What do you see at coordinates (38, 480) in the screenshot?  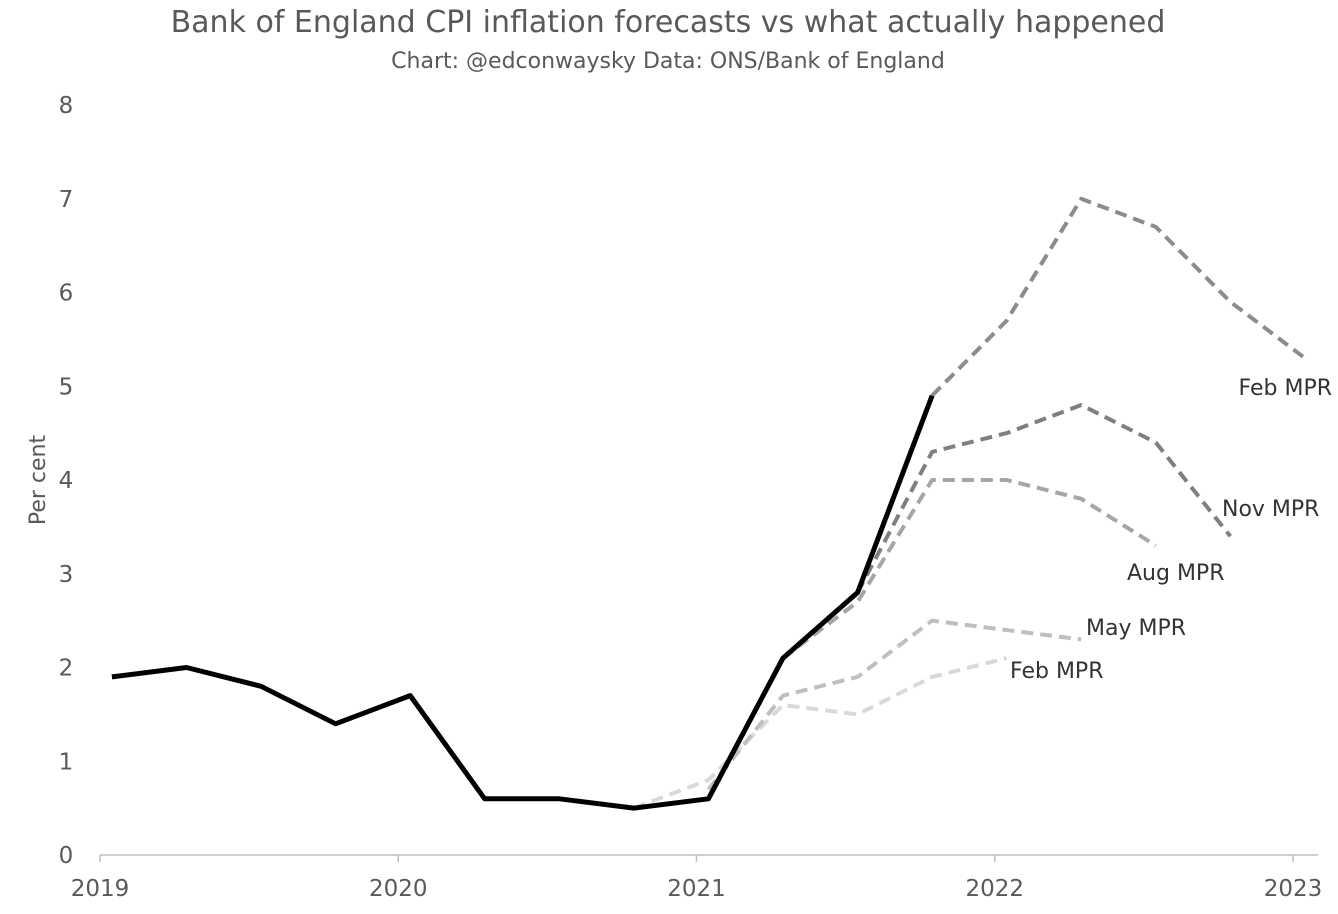 I see `y-axis-label: Per cent` at bounding box center [38, 480].